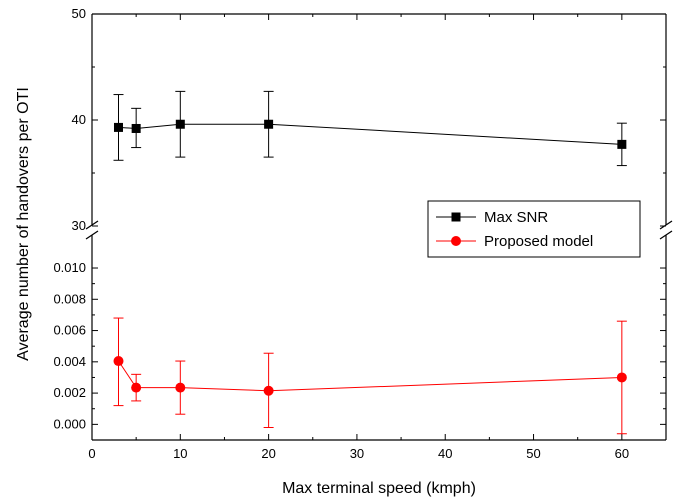  What do you see at coordinates (445, 453) in the screenshot?
I see `x-tick-label: 40` at bounding box center [445, 453].